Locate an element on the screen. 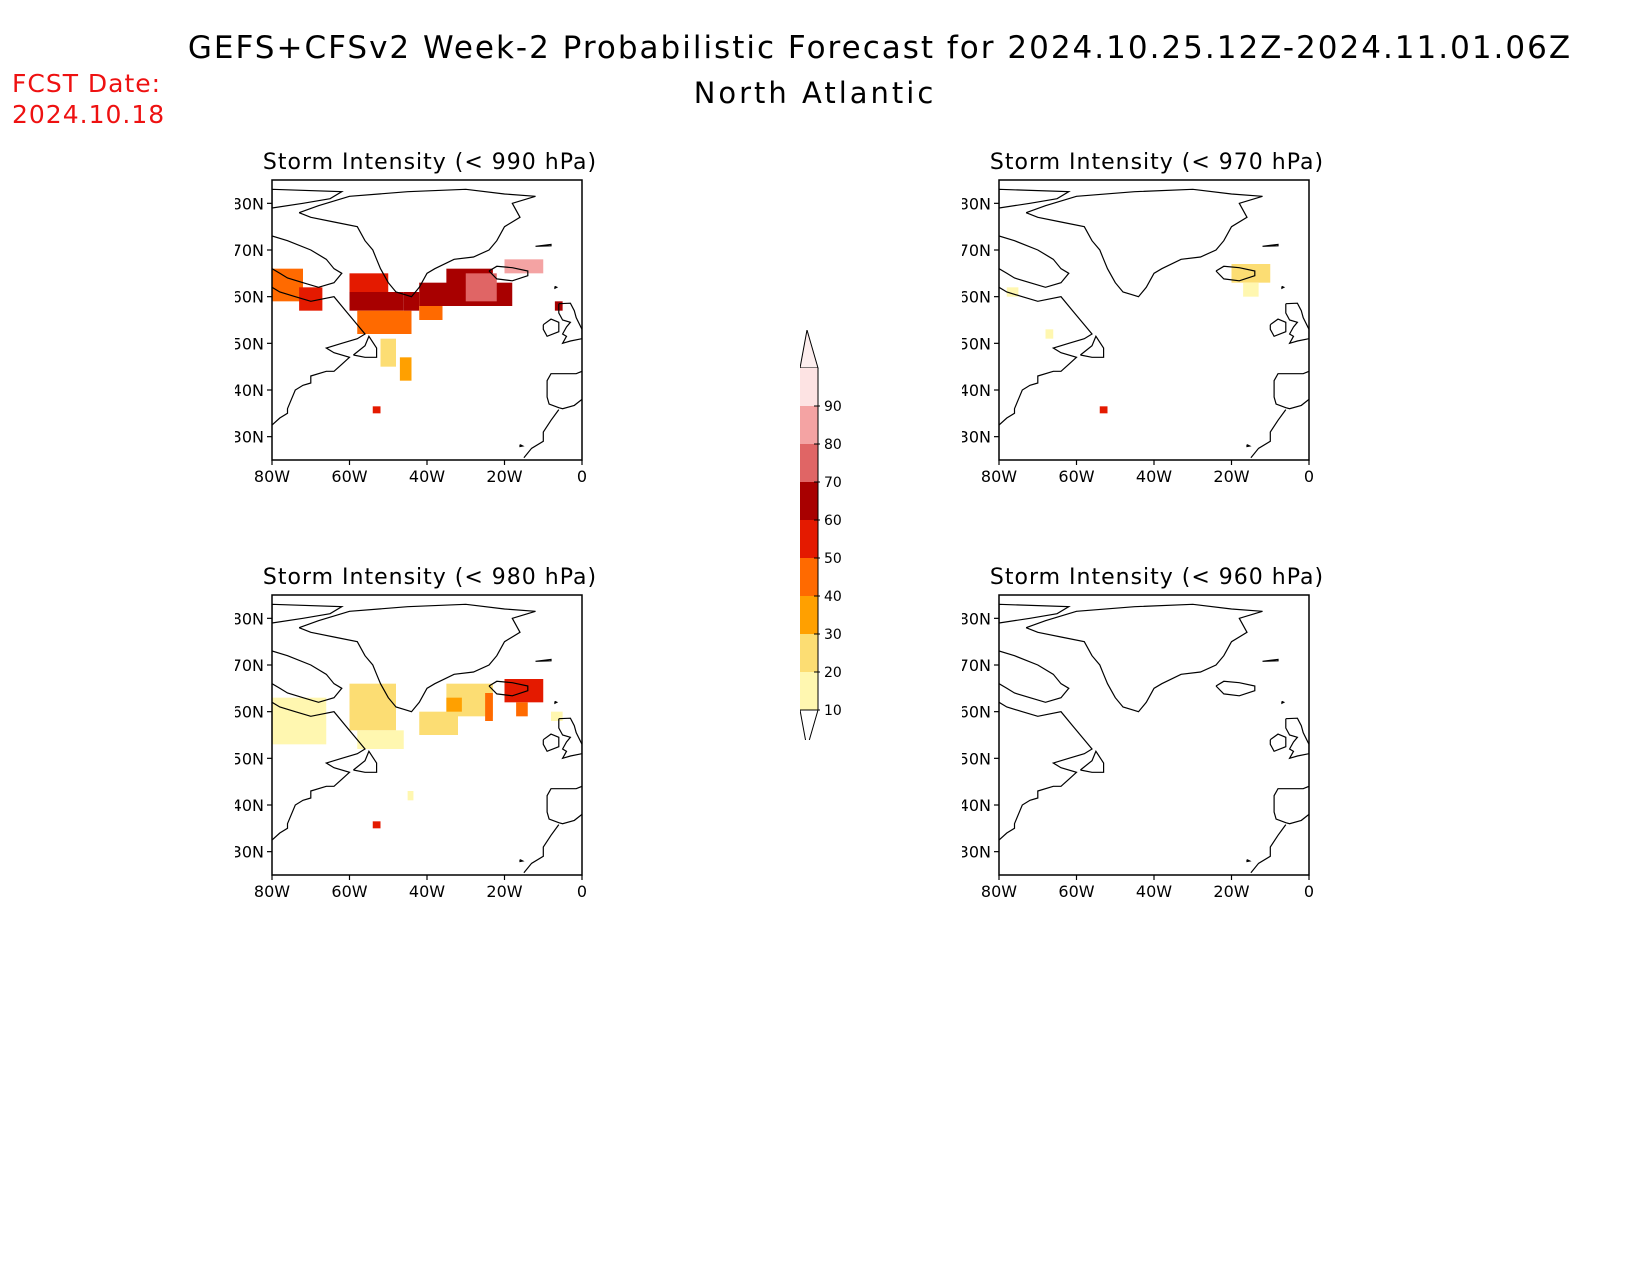 This screenshot has height=1275, width=1650. colorbar-label: 30 is located at coordinates (833, 635).